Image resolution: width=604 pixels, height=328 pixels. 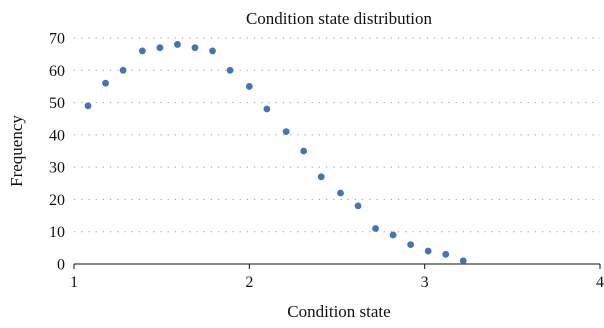 What do you see at coordinates (425, 282) in the screenshot?
I see `x-tick-label: 3` at bounding box center [425, 282].